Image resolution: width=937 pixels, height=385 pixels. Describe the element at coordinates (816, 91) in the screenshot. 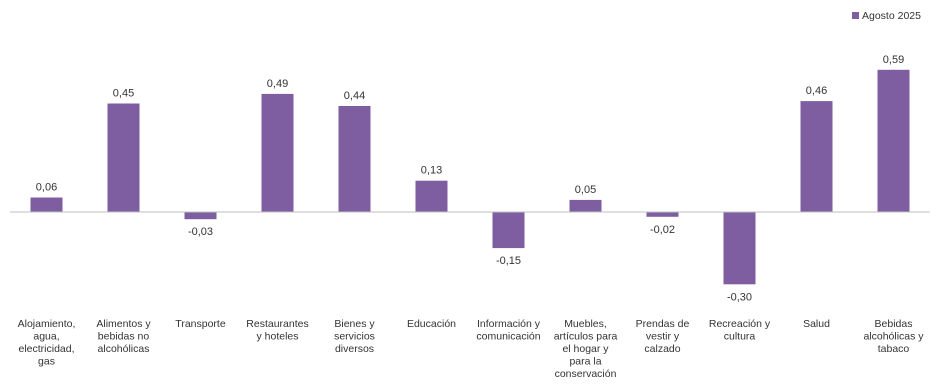

I see `bar-value-label: 0,46` at that location.